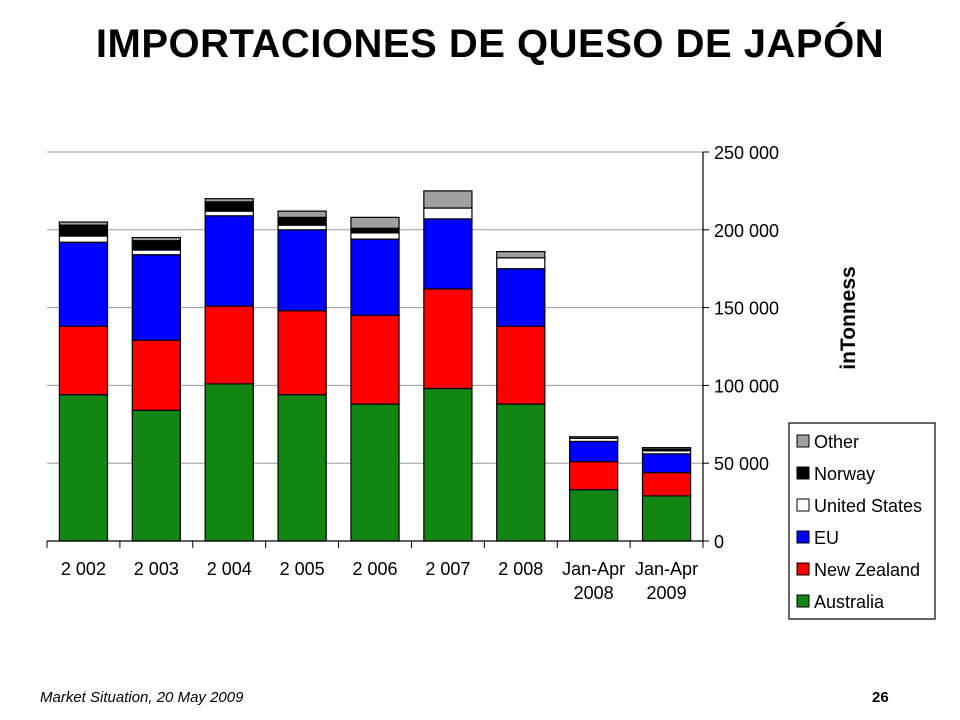  Describe the element at coordinates (374, 569) in the screenshot. I see `x-tick-label: 2 006` at that location.